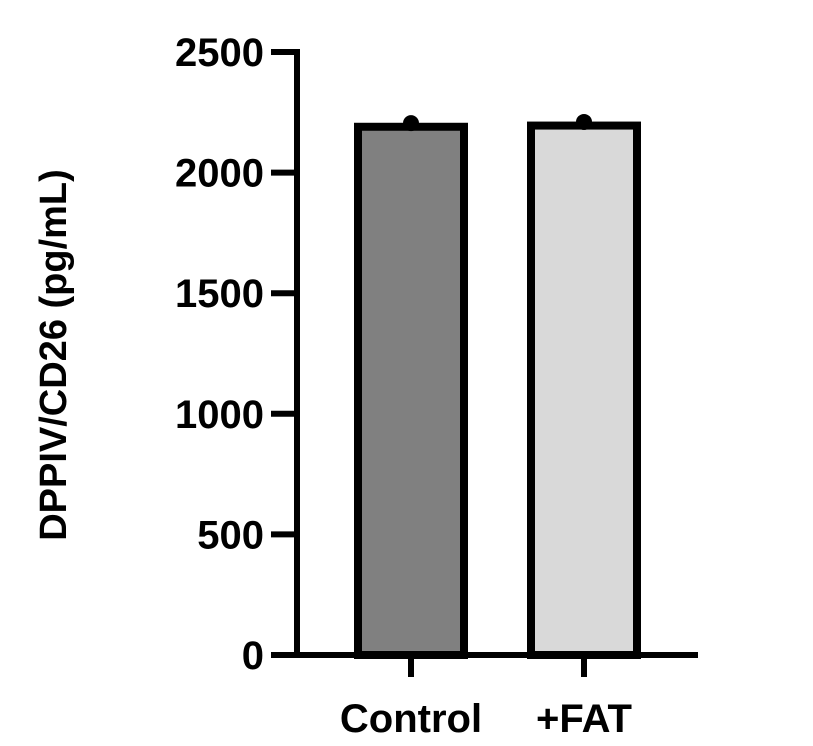 This screenshot has height=746, width=813. Describe the element at coordinates (219, 174) in the screenshot. I see `y-tick-label: 2000` at that location.